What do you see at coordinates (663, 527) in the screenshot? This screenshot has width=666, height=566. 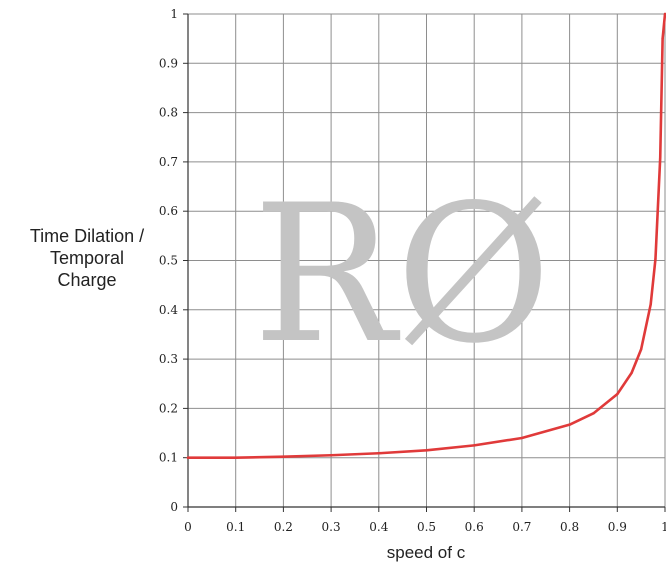 I see `x-tick-label-10: 1` at bounding box center [663, 527].